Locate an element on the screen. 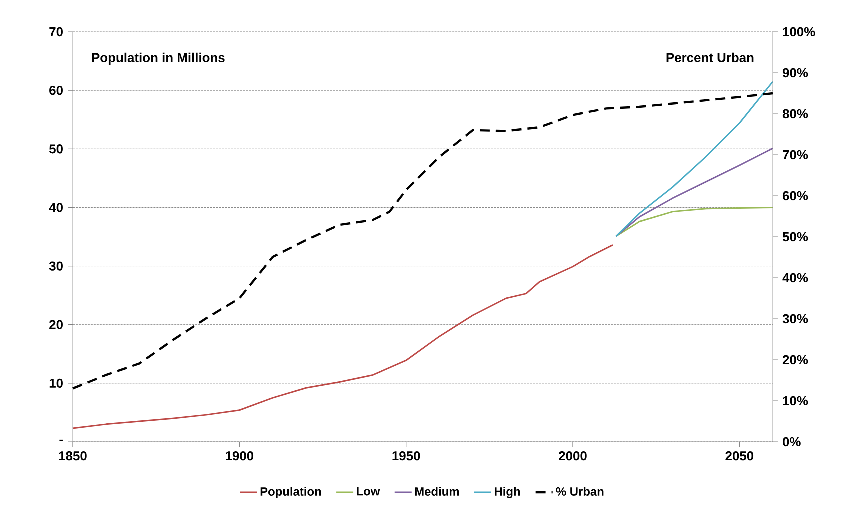  y2-axis-title: Percent Urban is located at coordinates (710, 57).